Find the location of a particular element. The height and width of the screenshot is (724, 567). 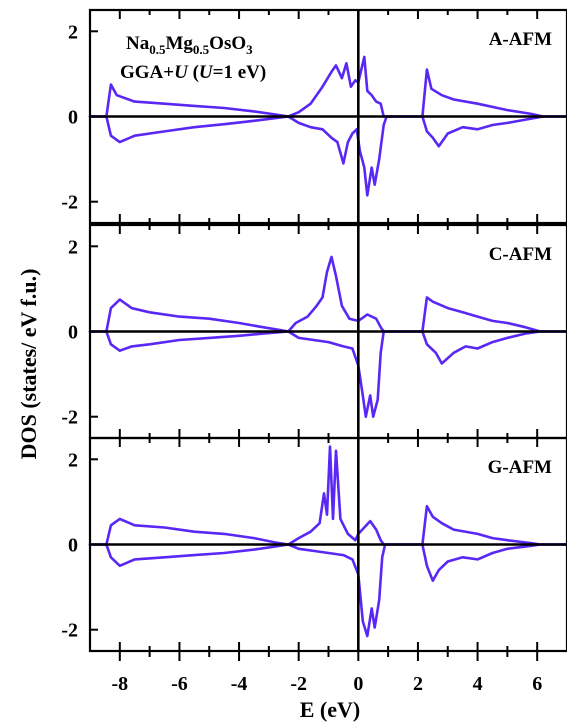

panel-label: C-AFM is located at coordinates (520, 254).